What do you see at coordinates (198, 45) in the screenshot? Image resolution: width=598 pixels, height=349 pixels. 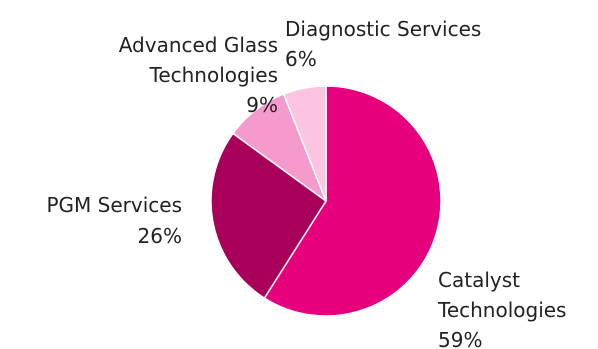 I see `slice-label-advanced-glass-1: Advanced Glass` at bounding box center [198, 45].